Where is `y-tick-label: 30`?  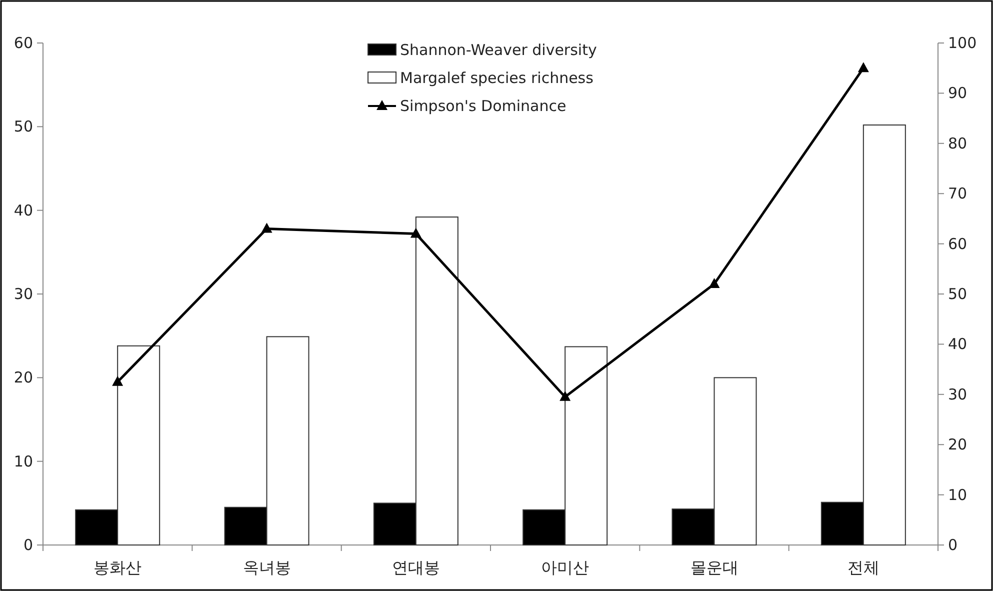
y-tick-label: 30 is located at coordinates (23, 294).